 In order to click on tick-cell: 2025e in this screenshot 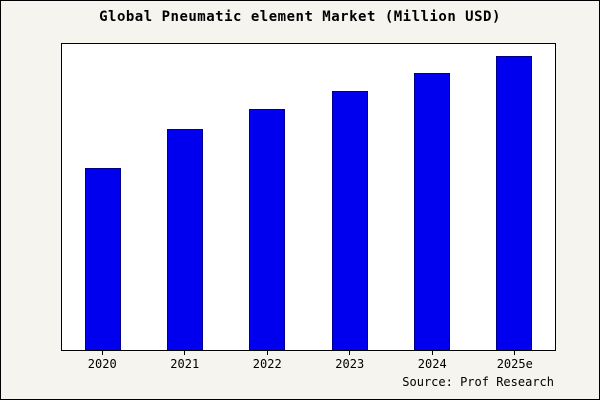, I will do `click(515, 362)`.